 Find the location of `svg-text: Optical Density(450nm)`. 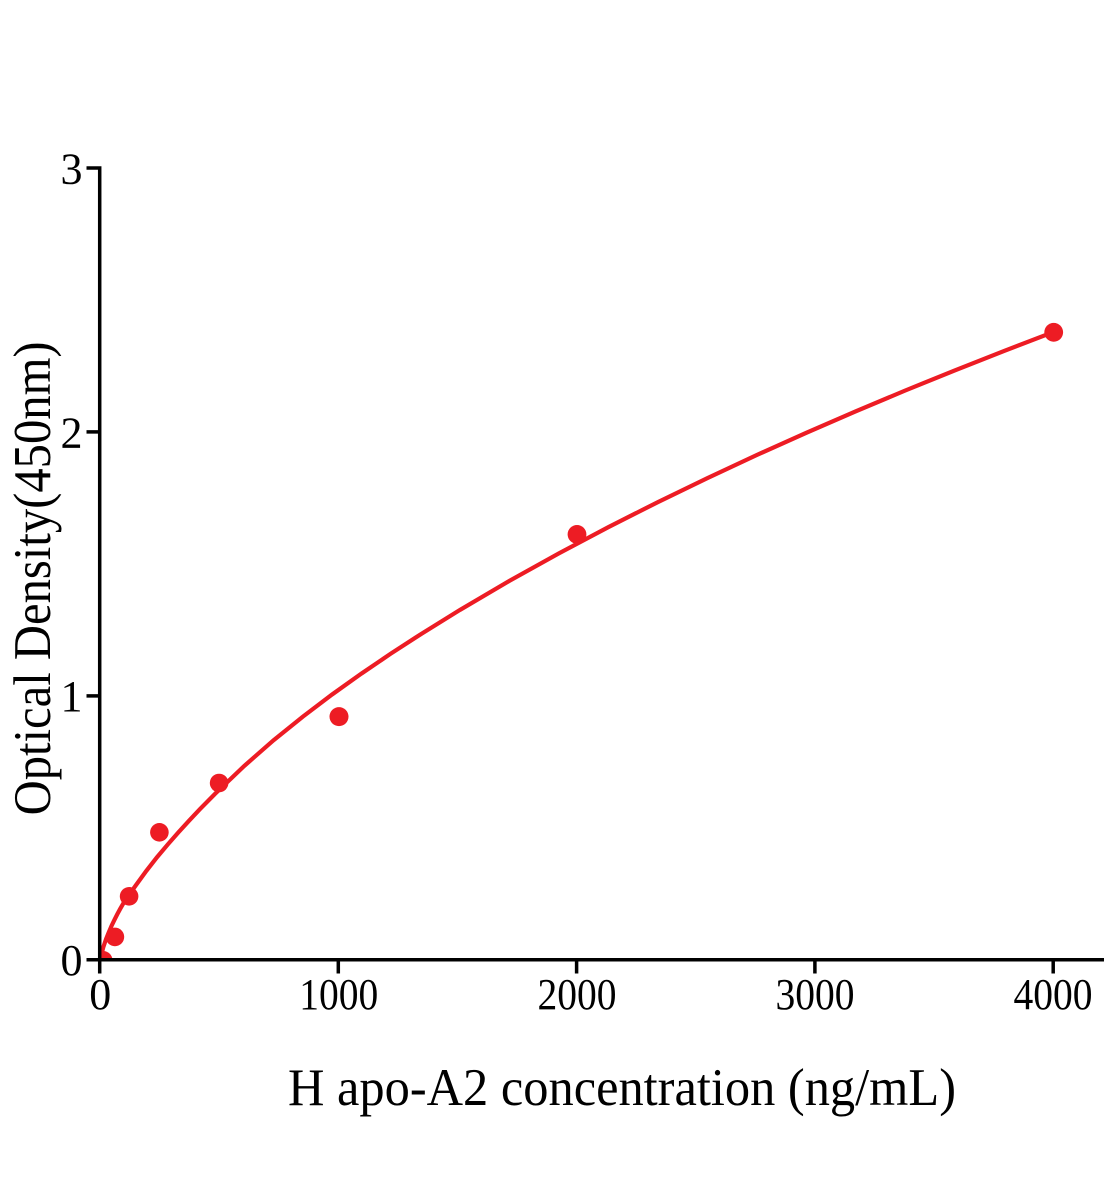

svg-text: Optical Density(450nm) is located at coordinates (33, 578).